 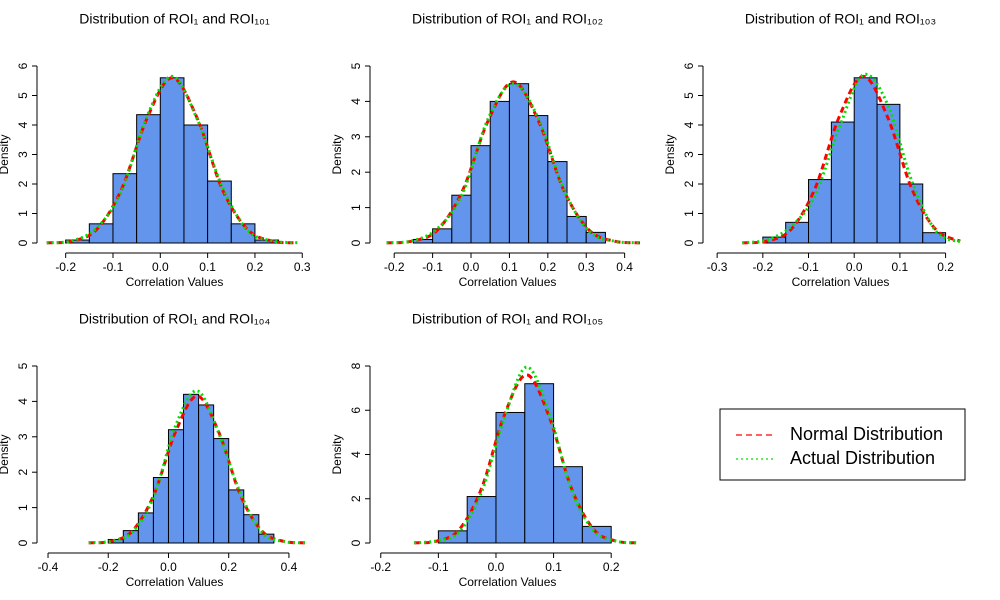 What do you see at coordinates (175, 319) in the screenshot?
I see `chart-title: Distribution of ROI₁ and ROI₁₀₄` at bounding box center [175, 319].